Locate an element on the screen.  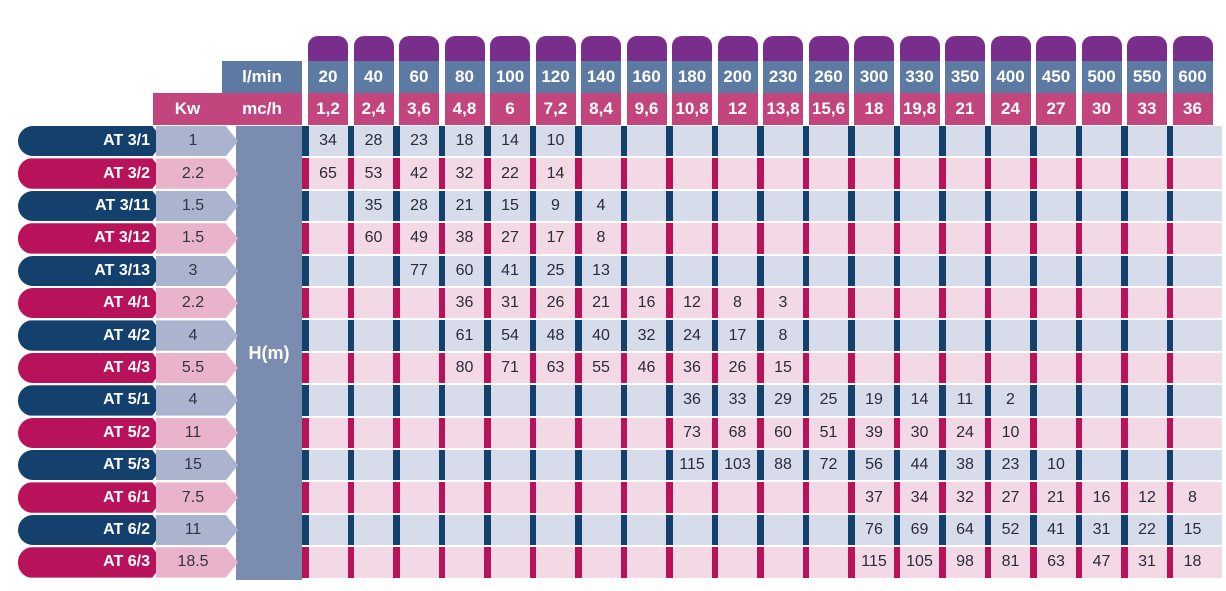
power-kw-value: 2.2 is located at coordinates (197, 303).